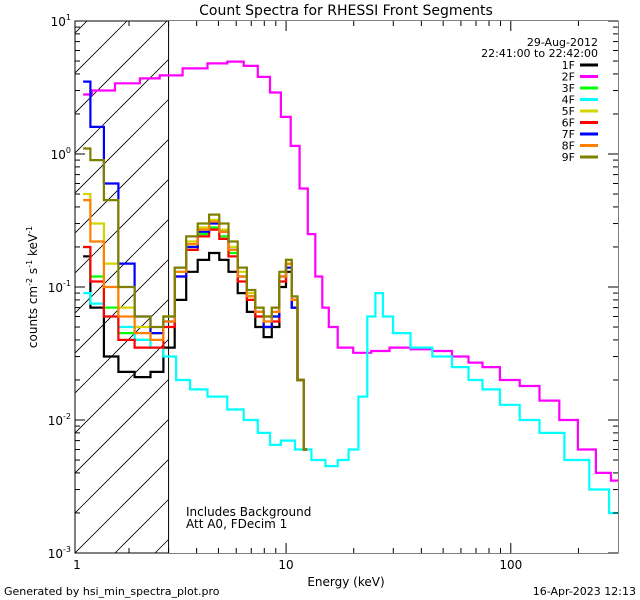 The height and width of the screenshot is (600, 640). What do you see at coordinates (568, 134) in the screenshot?
I see `legend-label-7F: 7F` at bounding box center [568, 134].